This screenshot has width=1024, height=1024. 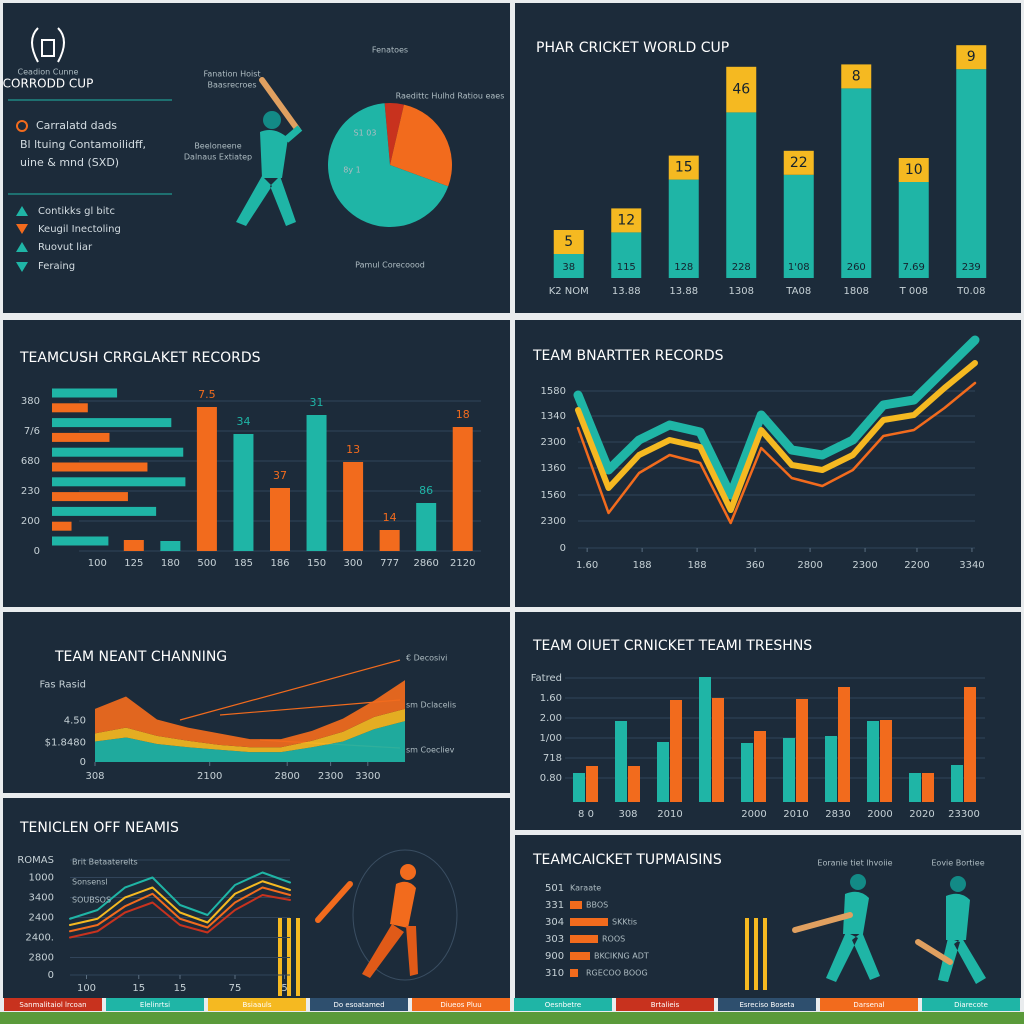 What do you see at coordinates (568, 267) in the screenshot?
I see `bar-label: 38` at bounding box center [568, 267].